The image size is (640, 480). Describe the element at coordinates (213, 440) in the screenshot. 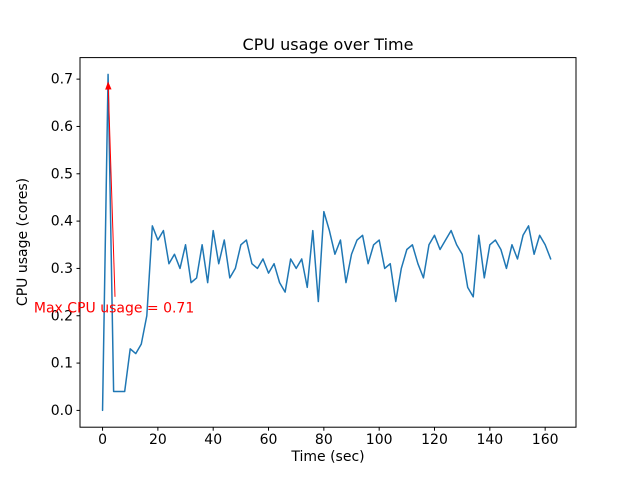

I see `chart-element: 40` at that location.